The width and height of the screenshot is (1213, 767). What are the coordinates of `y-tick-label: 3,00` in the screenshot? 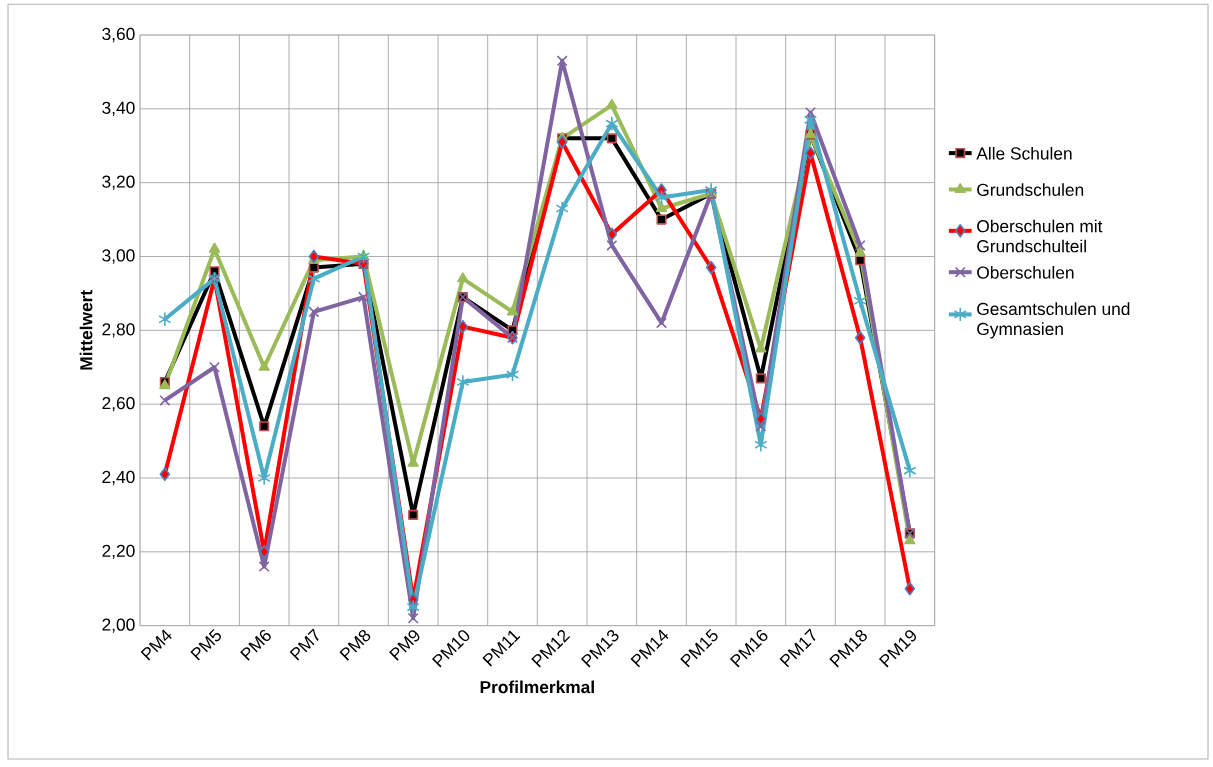 It's located at (118, 256).